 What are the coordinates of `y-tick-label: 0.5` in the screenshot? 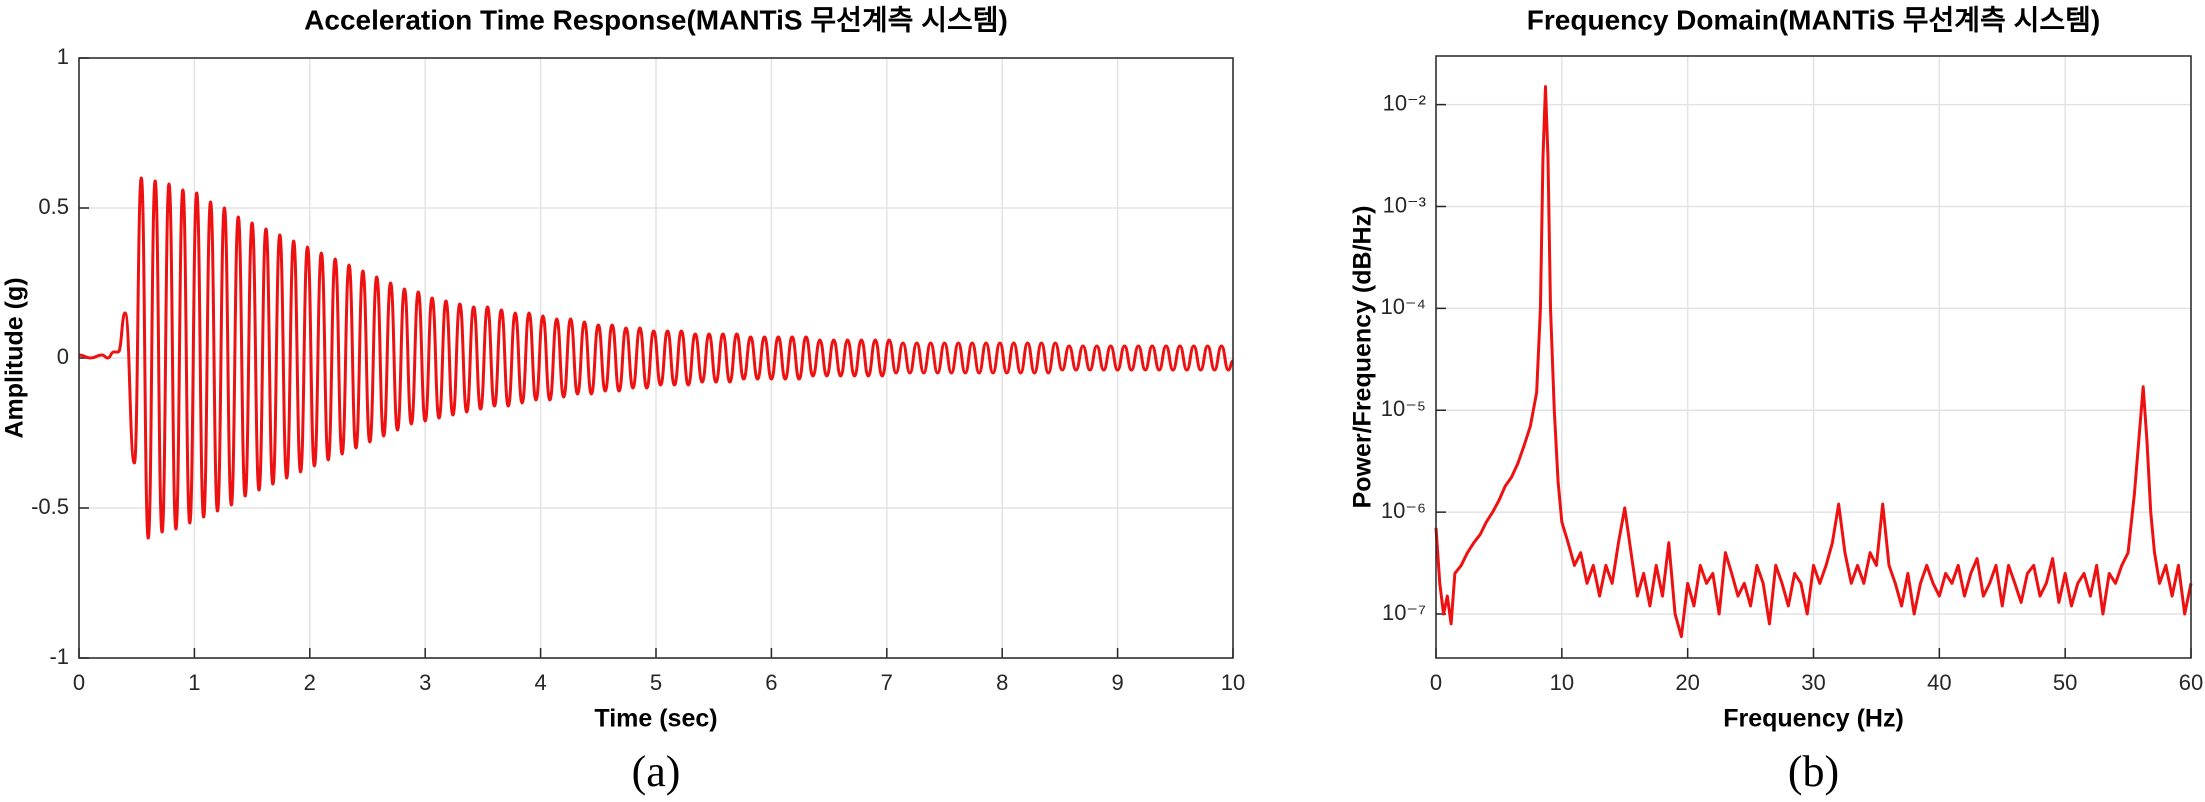 It's located at (53, 206).